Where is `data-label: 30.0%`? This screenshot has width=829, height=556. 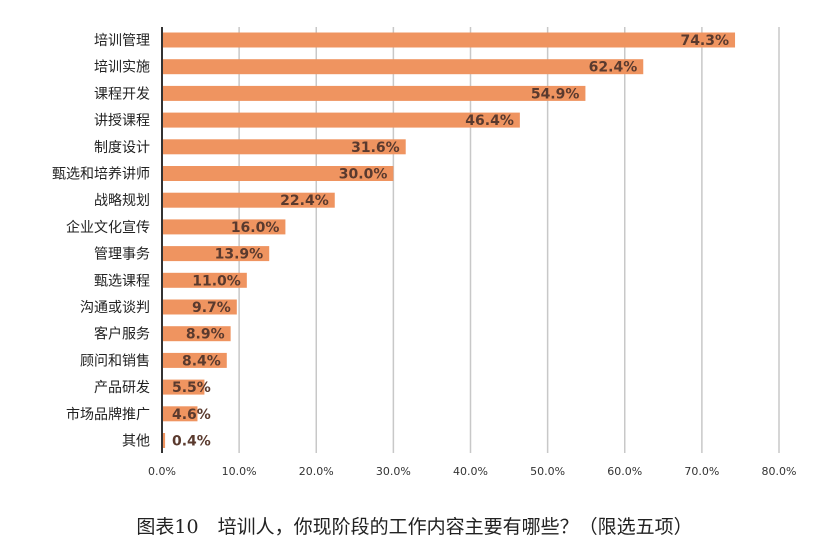
data-label: 30.0% is located at coordinates (363, 175).